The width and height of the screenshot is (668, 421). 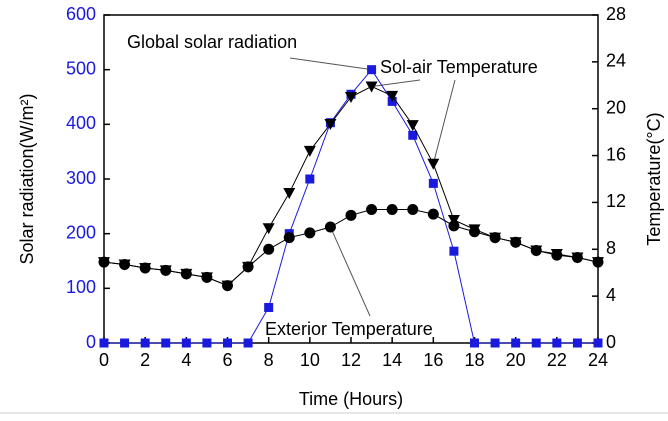 I want to click on x-tick-label: 20, so click(x=516, y=360).